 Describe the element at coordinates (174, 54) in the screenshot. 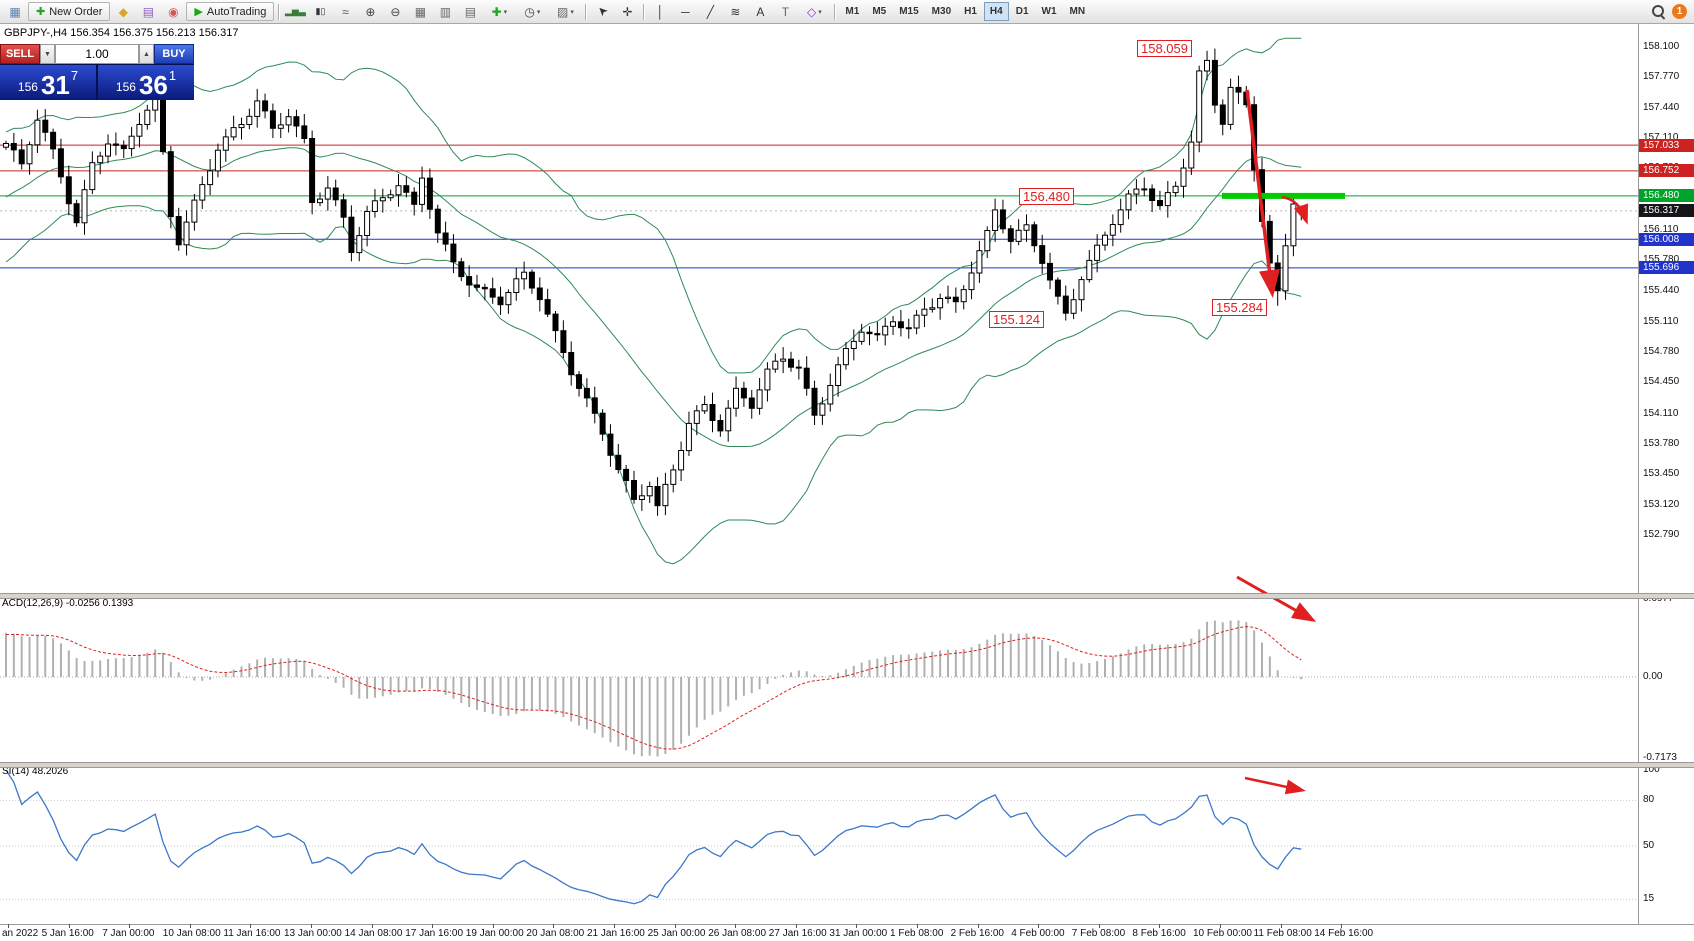

I see `buy-button: BUY` at that location.